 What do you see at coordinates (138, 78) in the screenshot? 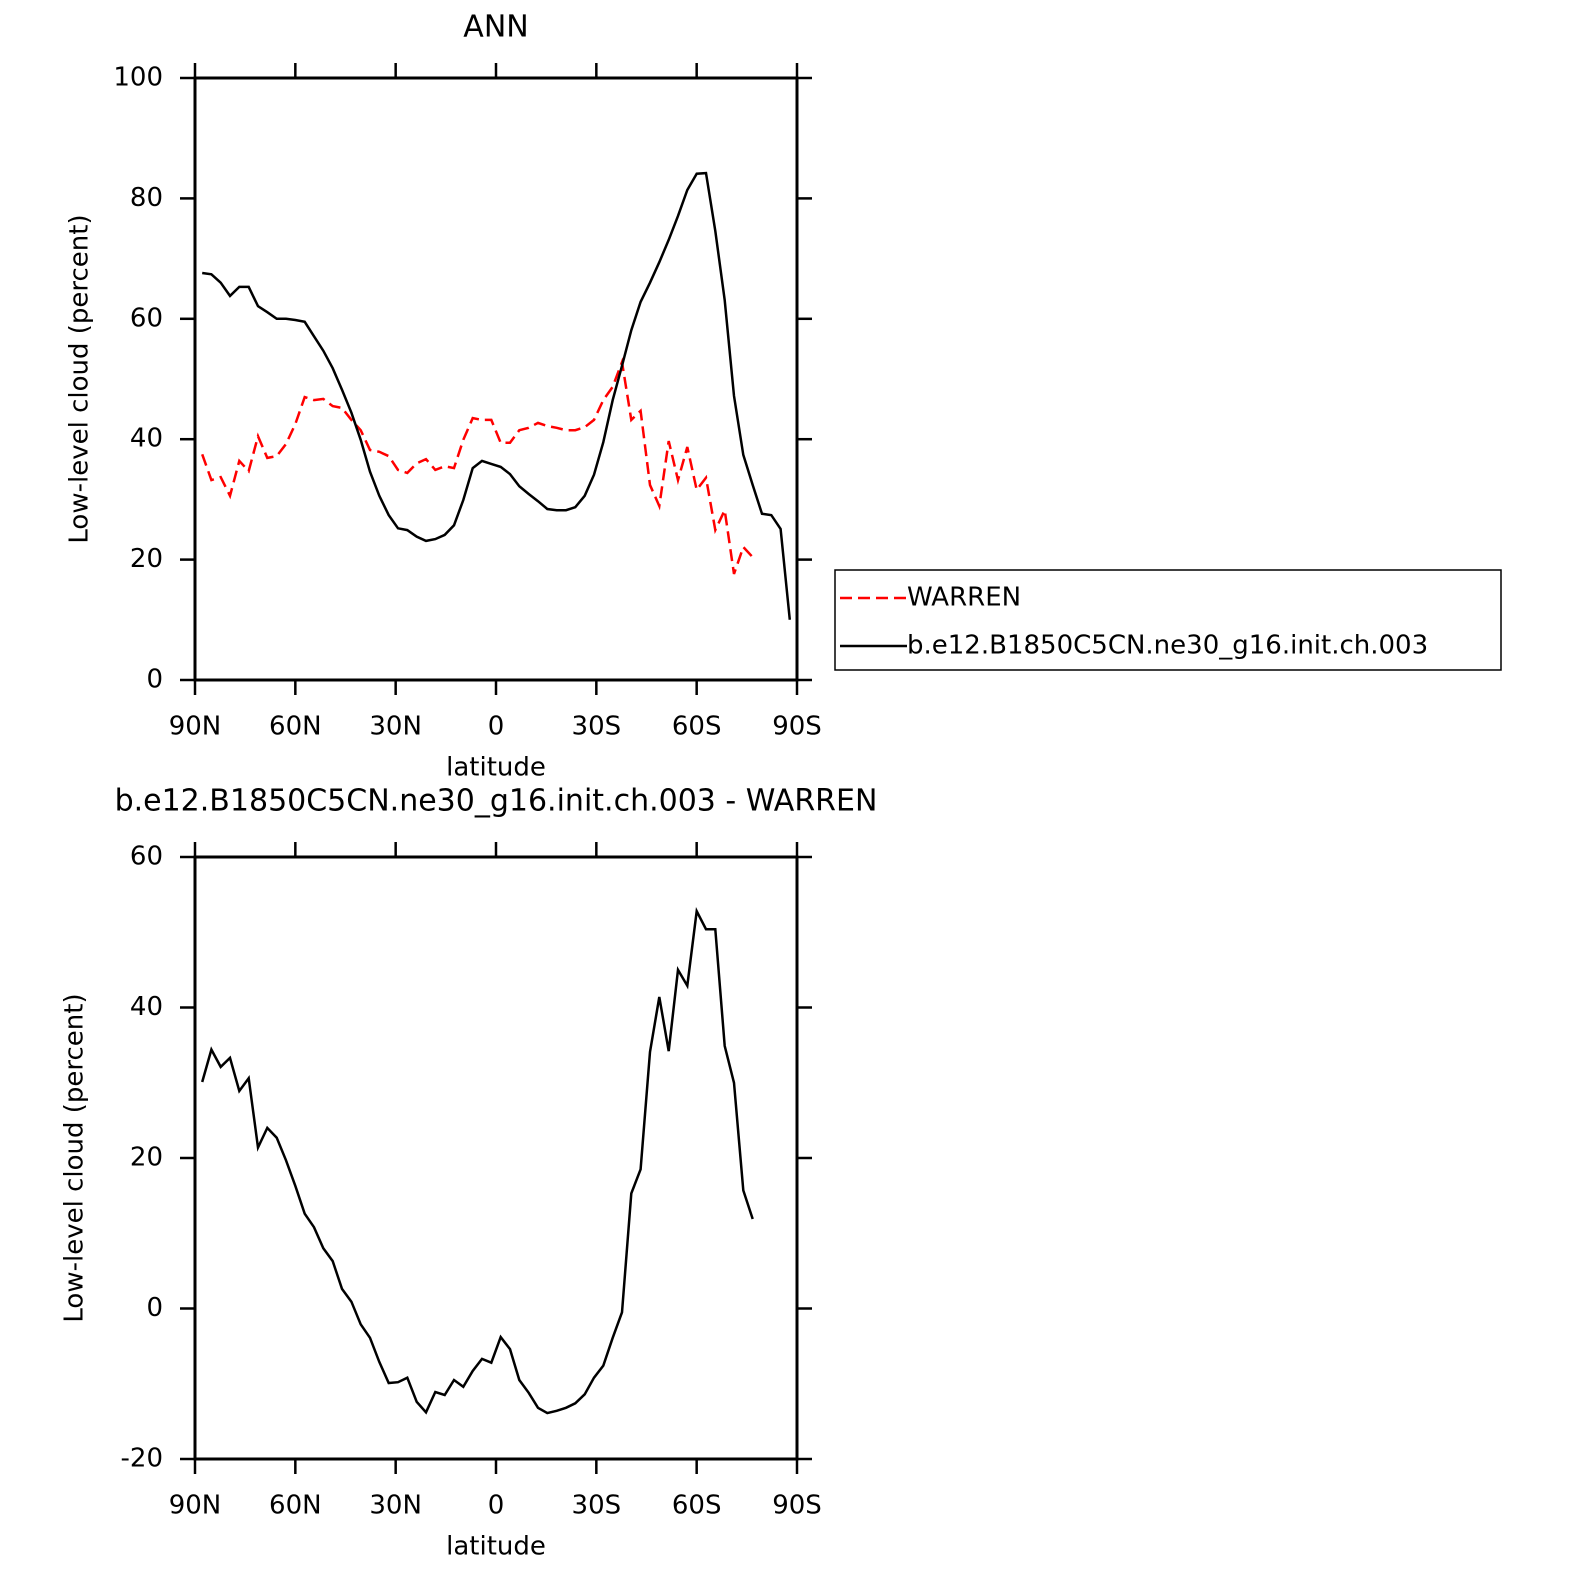
I see `y-tick-label: 100` at bounding box center [138, 78].